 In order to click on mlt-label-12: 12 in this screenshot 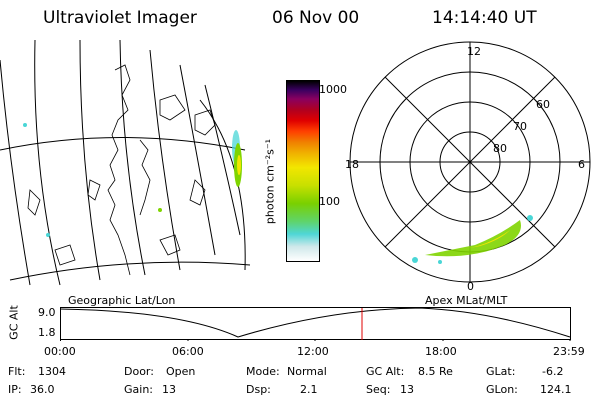, I will do `click(474, 51)`.